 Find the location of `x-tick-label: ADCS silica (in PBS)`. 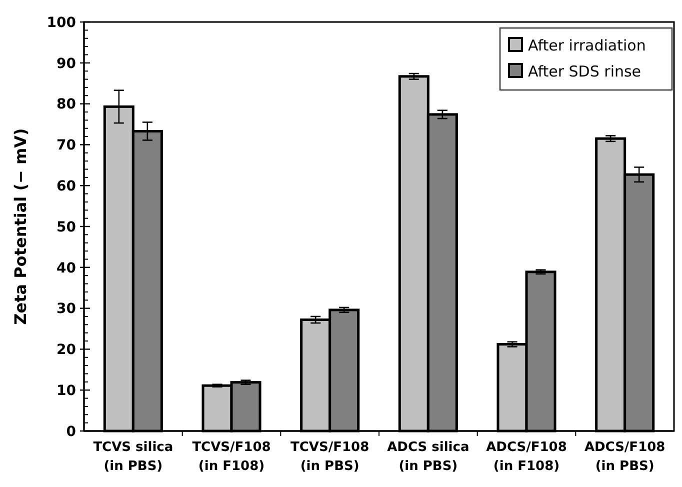

x-tick-label: ADCS silica (in PBS) is located at coordinates (428, 457).